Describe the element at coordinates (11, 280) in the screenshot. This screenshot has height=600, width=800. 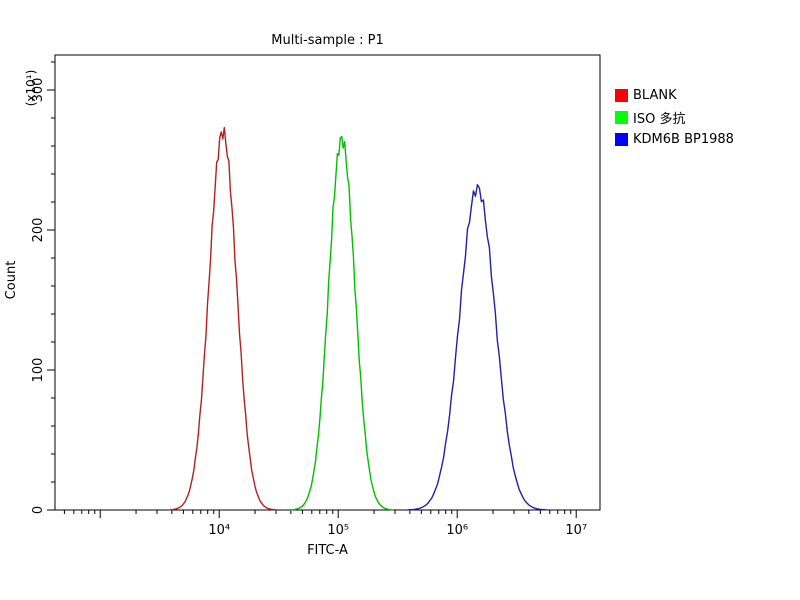
I see `y-axis-label: Count` at that location.